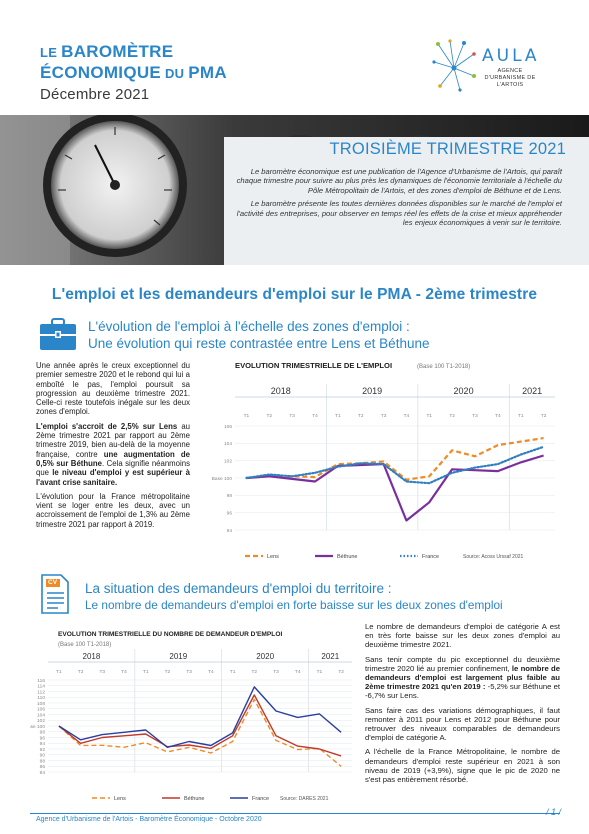 This screenshot has height=834, width=589. What do you see at coordinates (228, 444) in the screenshot?
I see `y-tick-label: 104` at bounding box center [228, 444].